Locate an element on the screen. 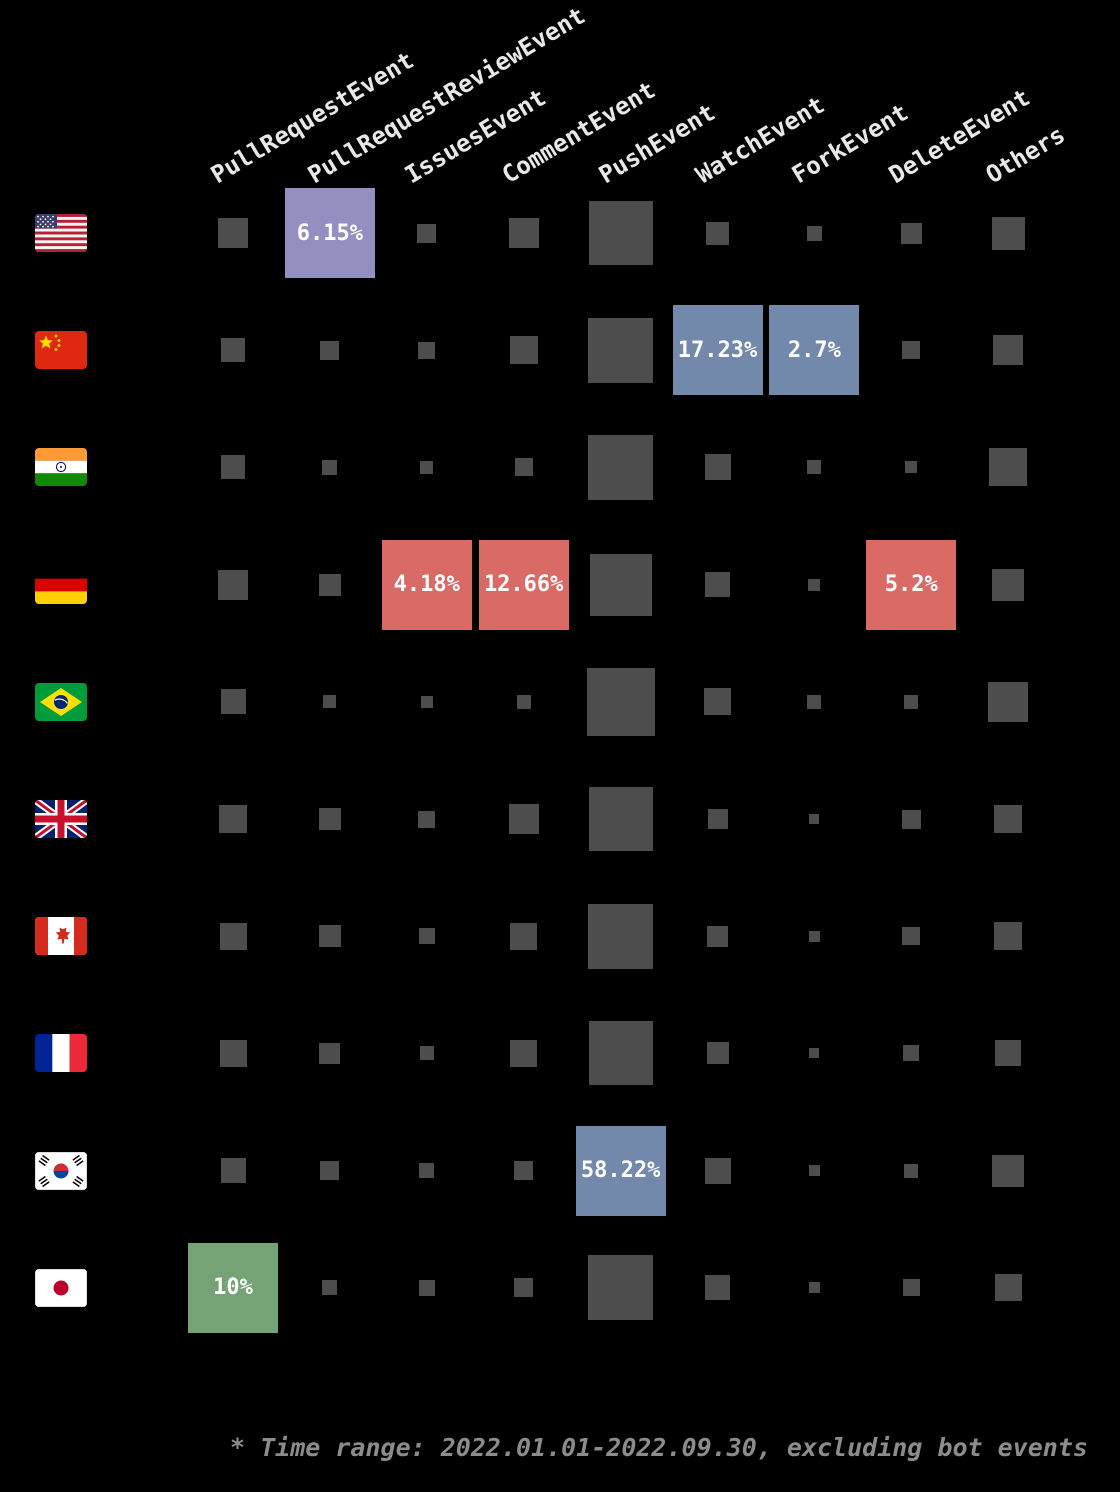  cell-gb-IssuesEvent is located at coordinates (427, 819).